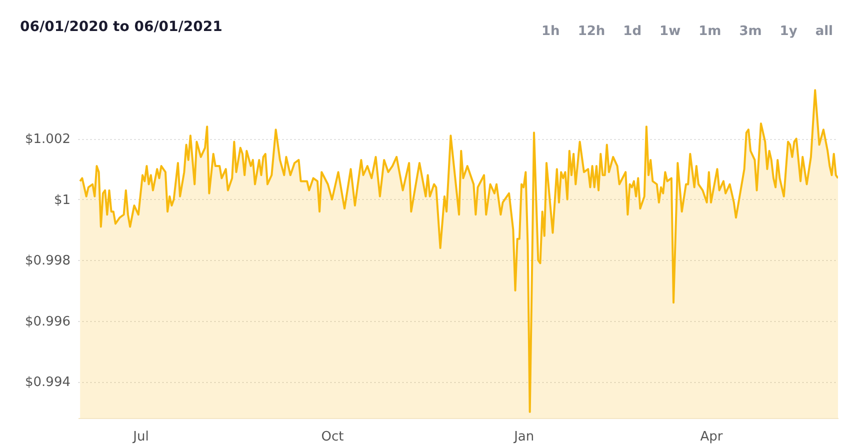 The height and width of the screenshot is (448, 862). I want to click on text: 1m, so click(710, 32).